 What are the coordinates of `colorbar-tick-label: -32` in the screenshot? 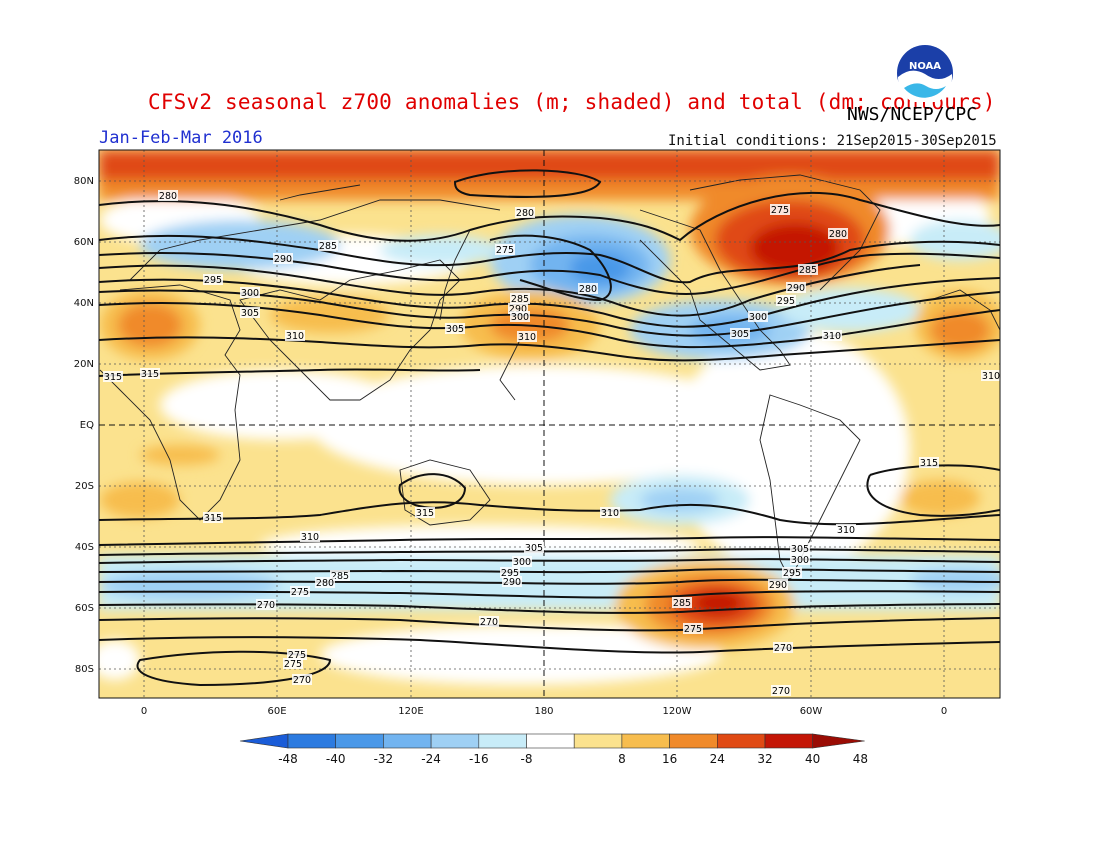 It's located at (384, 759).